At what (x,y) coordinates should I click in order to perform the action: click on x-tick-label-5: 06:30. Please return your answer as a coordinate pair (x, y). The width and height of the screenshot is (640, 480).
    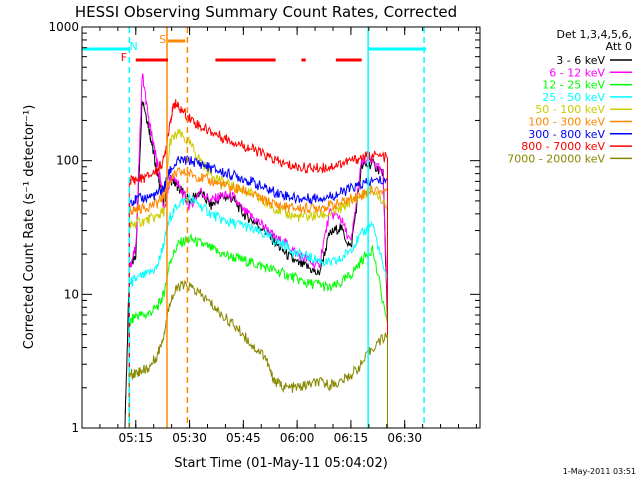
    Looking at the image, I should click on (404, 438).